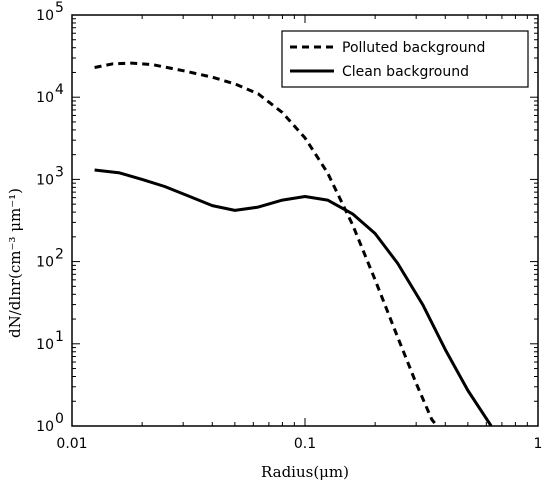 The width and height of the screenshot is (550, 491). I want to click on y-tick-exponent: 2, so click(59, 255).